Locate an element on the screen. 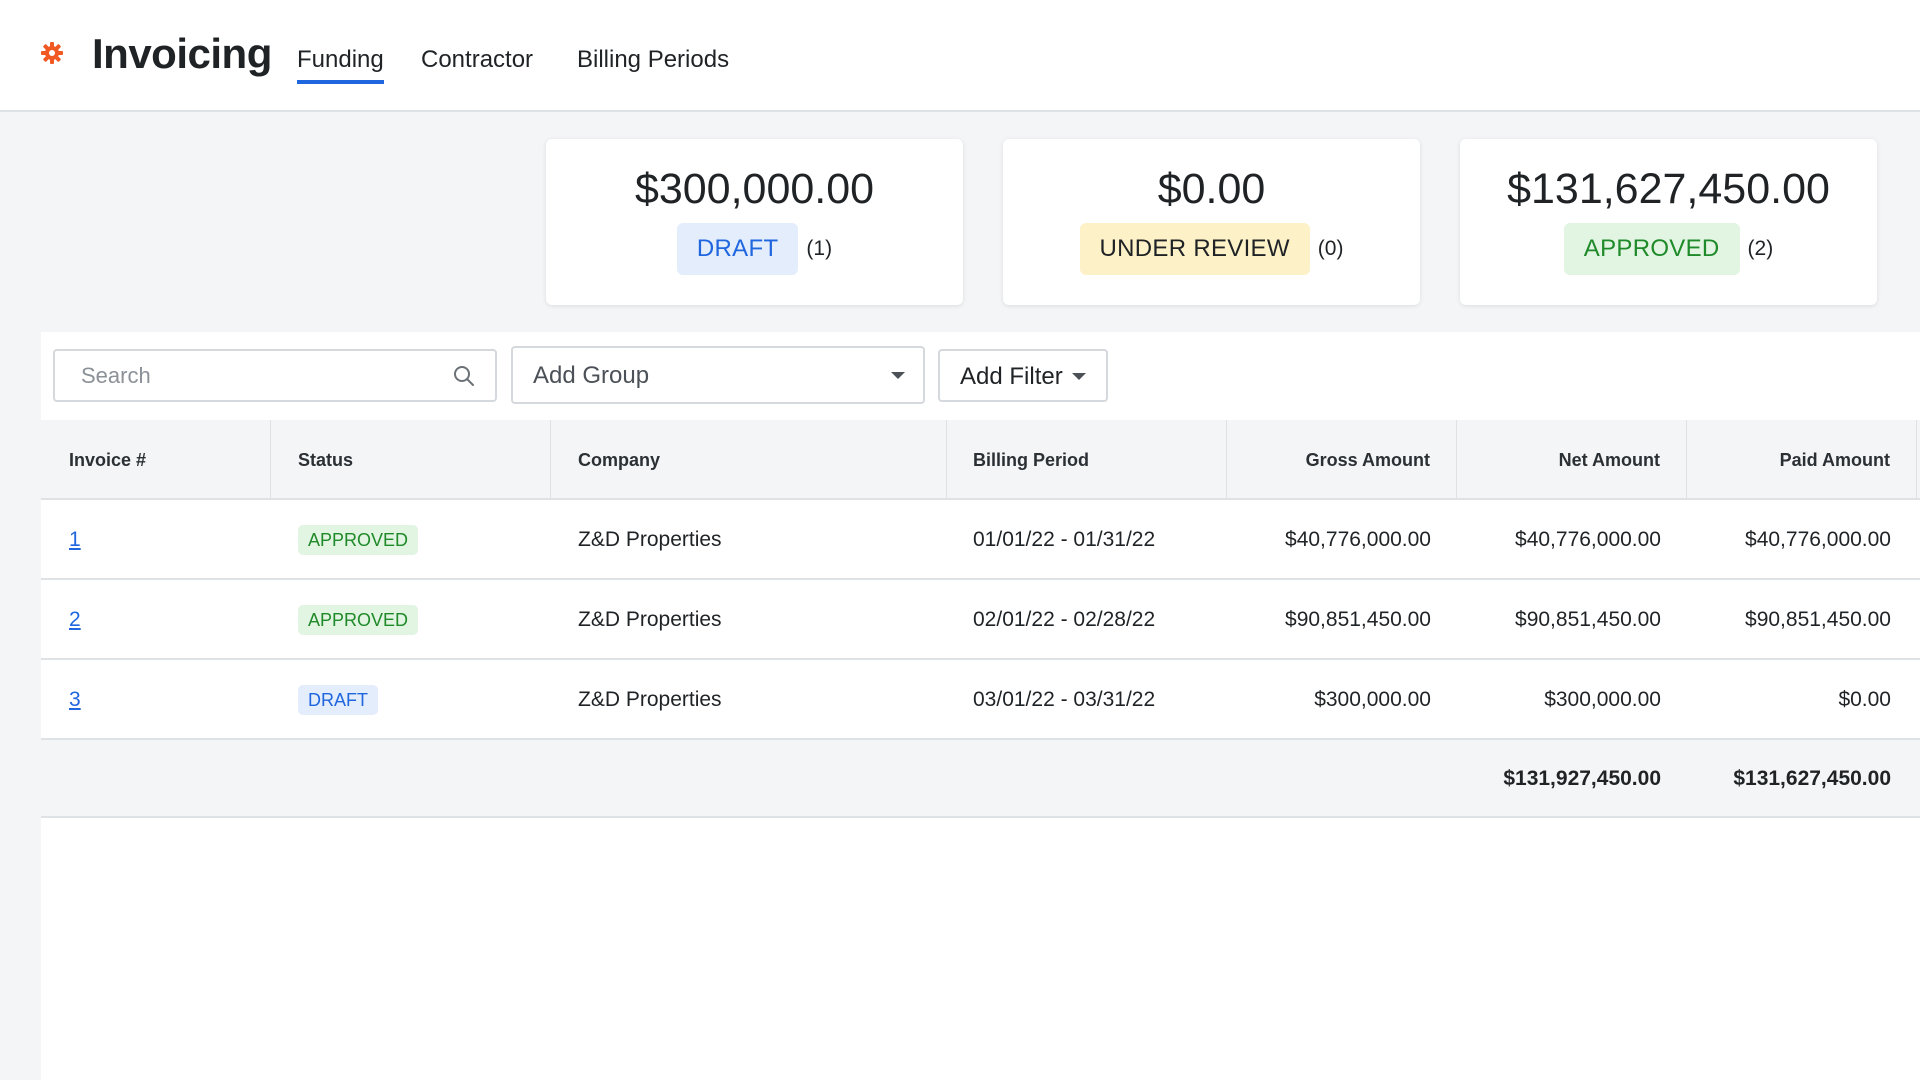 This screenshot has height=1080, width=1920. paid-amount-cell: $90,851,450.00 is located at coordinates (1818, 619).